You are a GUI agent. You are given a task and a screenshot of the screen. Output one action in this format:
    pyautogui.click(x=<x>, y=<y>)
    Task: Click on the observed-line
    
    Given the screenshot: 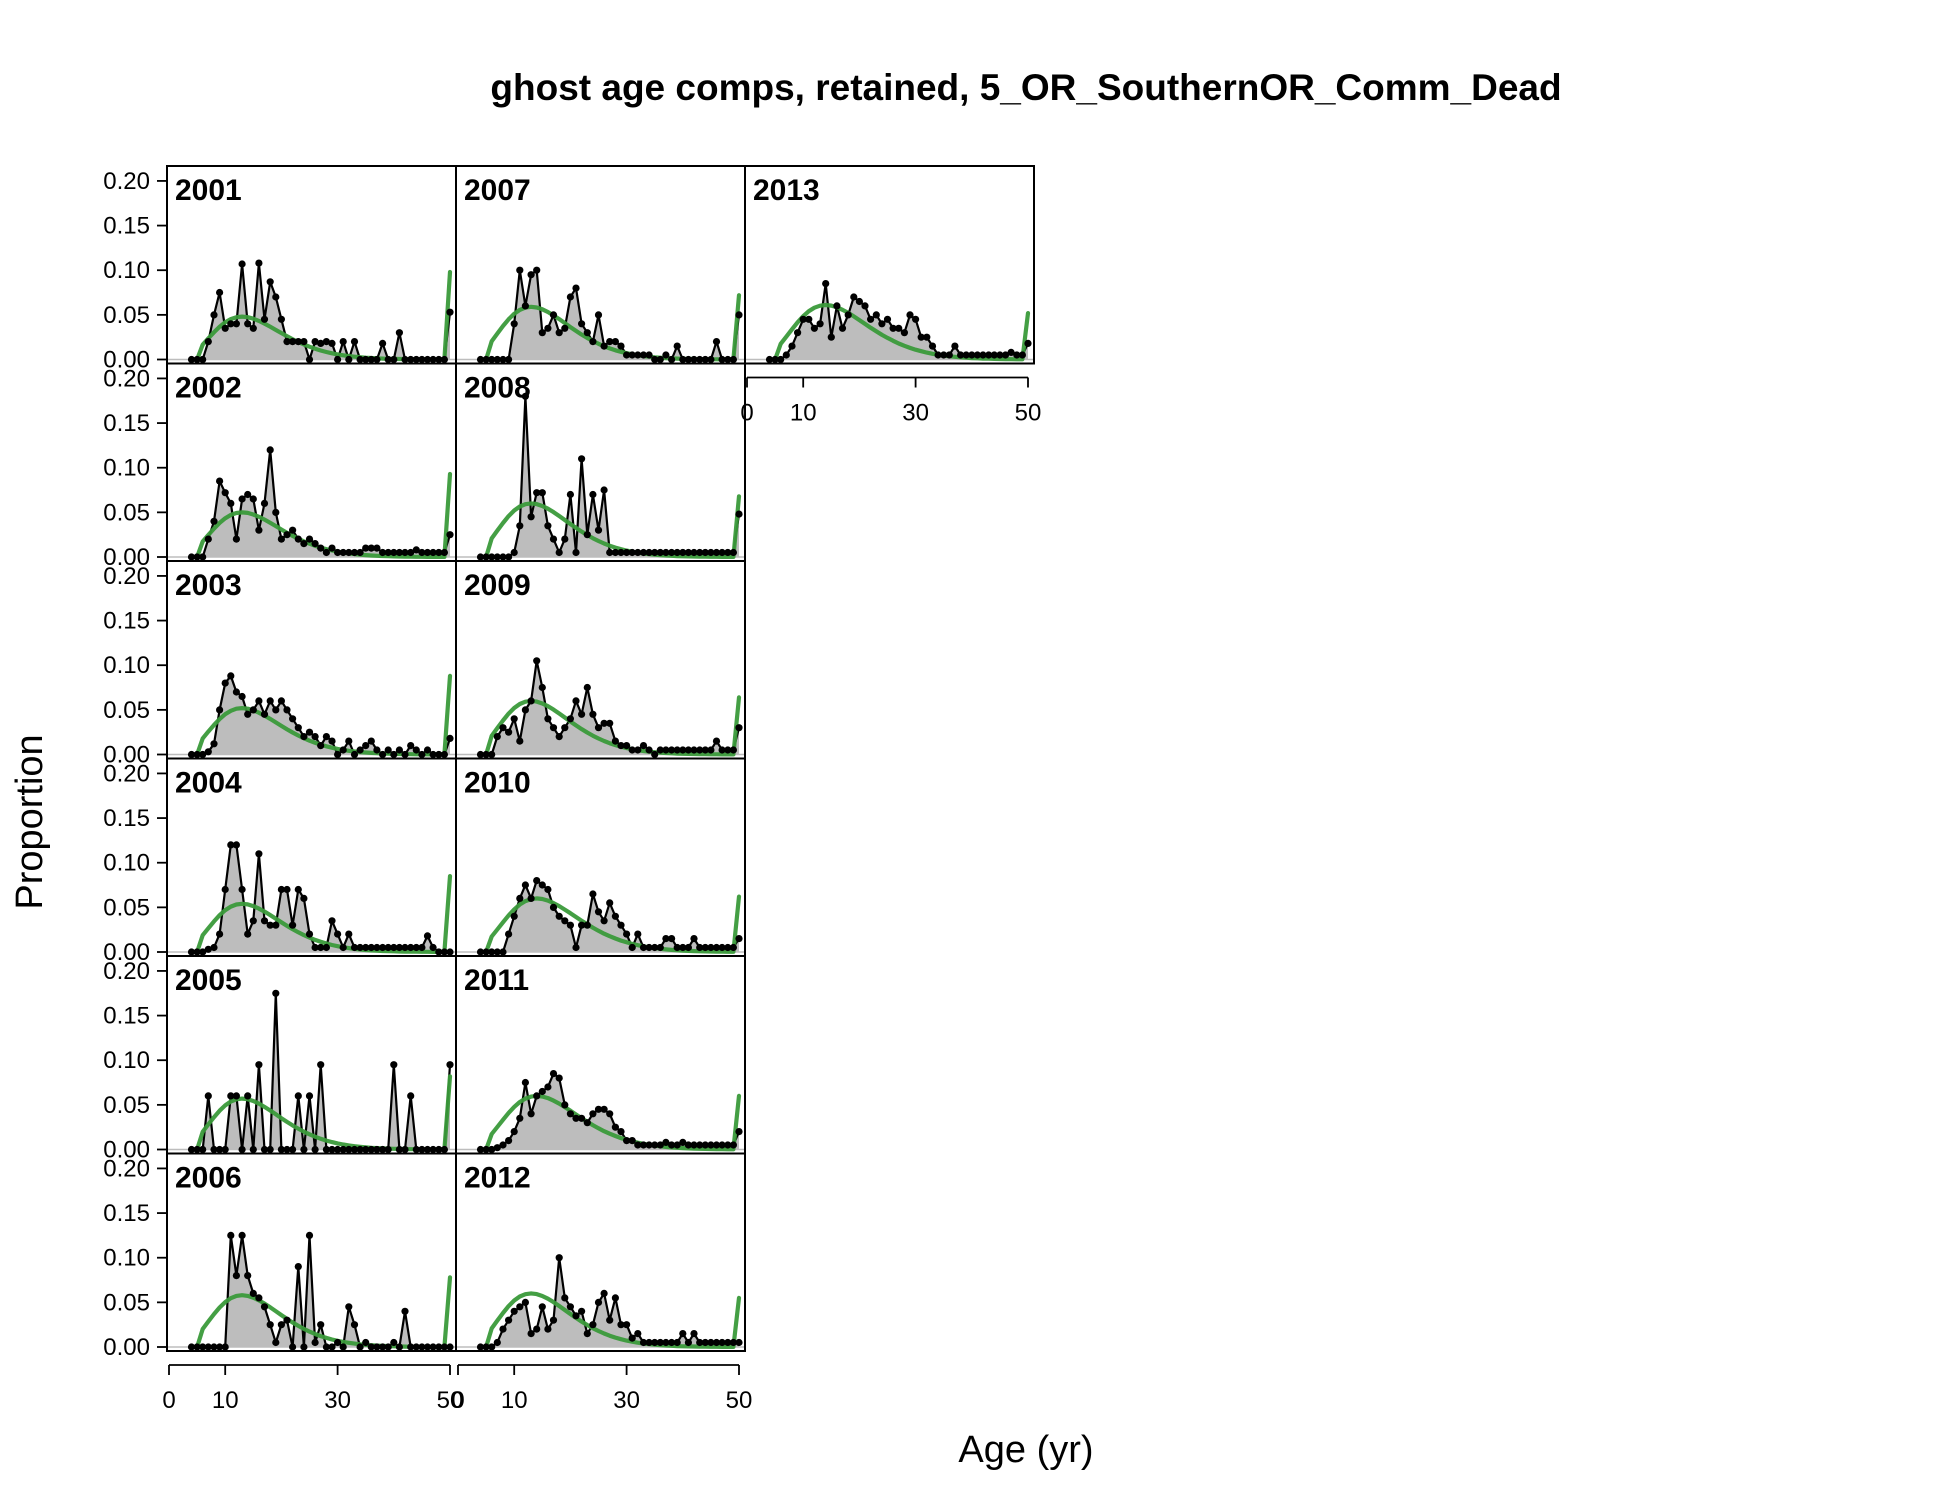 What is the action you would take?
    pyautogui.click(x=610, y=477)
    